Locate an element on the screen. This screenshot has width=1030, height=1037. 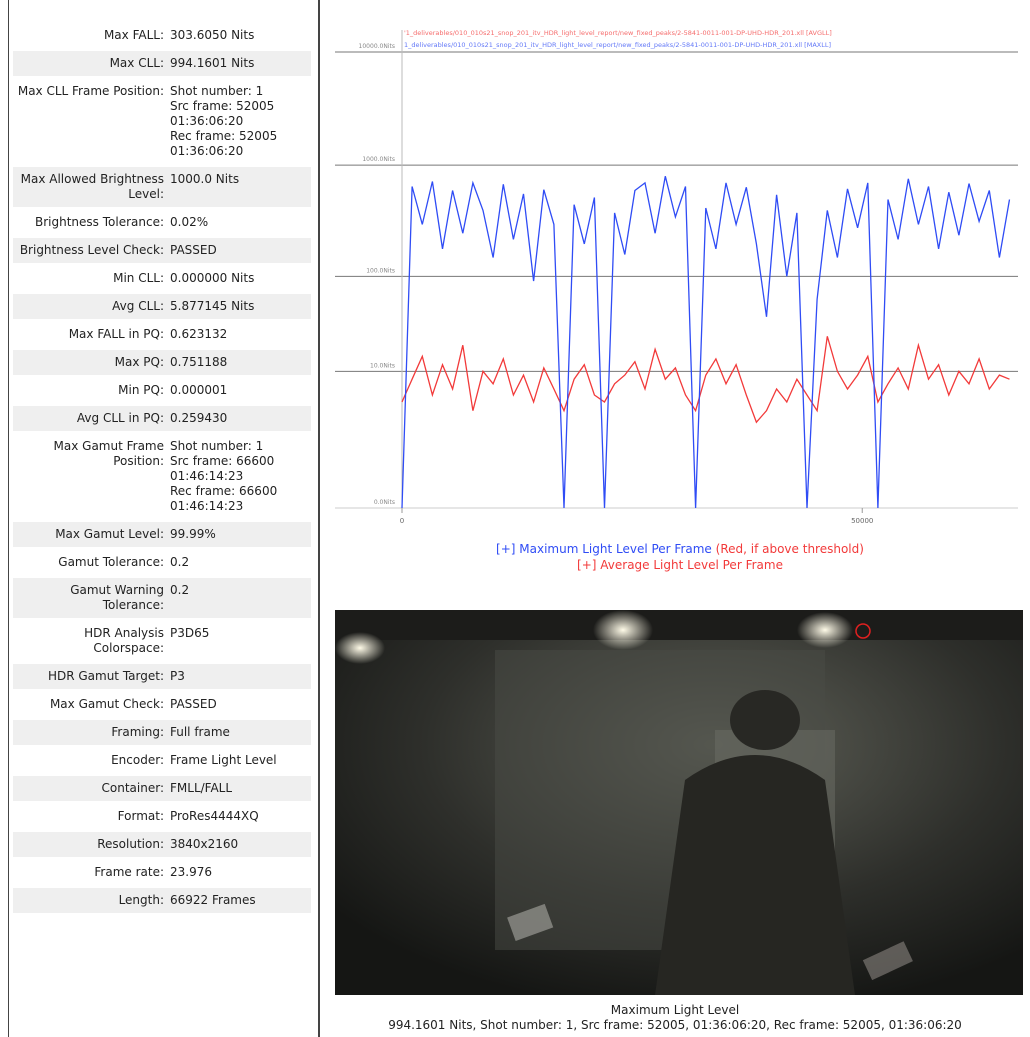
value-line: 0.000001 is located at coordinates (199, 390).